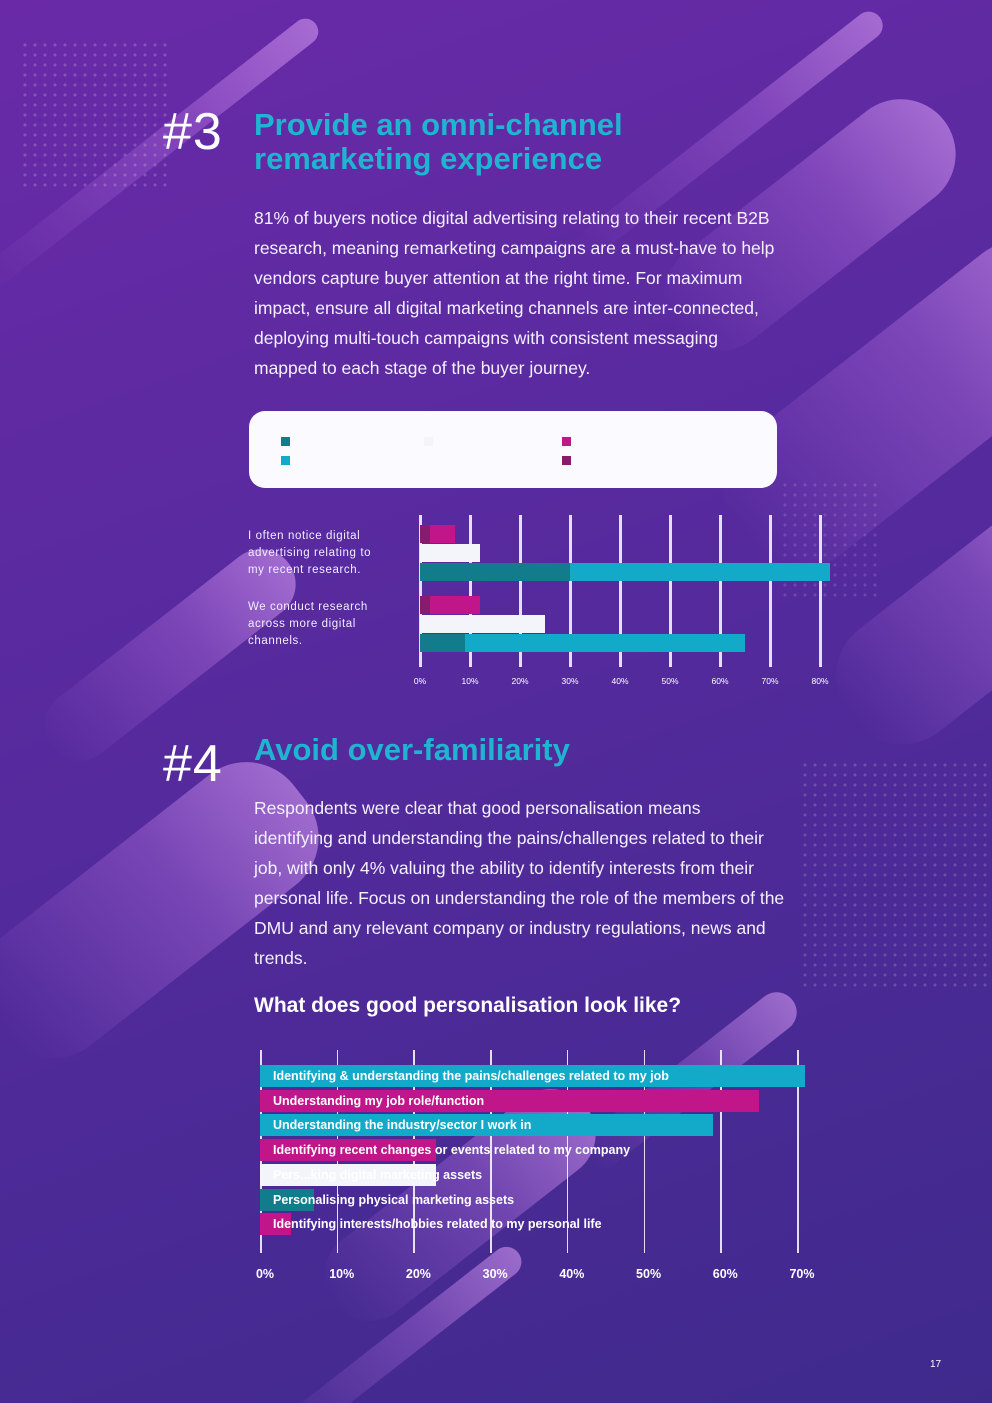 The width and height of the screenshot is (992, 1403). Describe the element at coordinates (770, 681) in the screenshot. I see `chart-1-x-tick-label: 70%` at that location.